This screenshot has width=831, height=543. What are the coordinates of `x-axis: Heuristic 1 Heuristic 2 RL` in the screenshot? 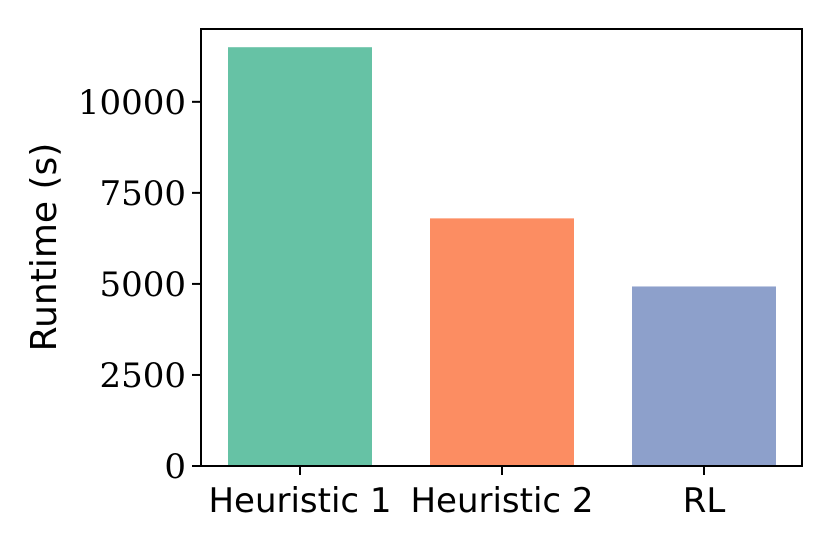 It's located at (466, 493).